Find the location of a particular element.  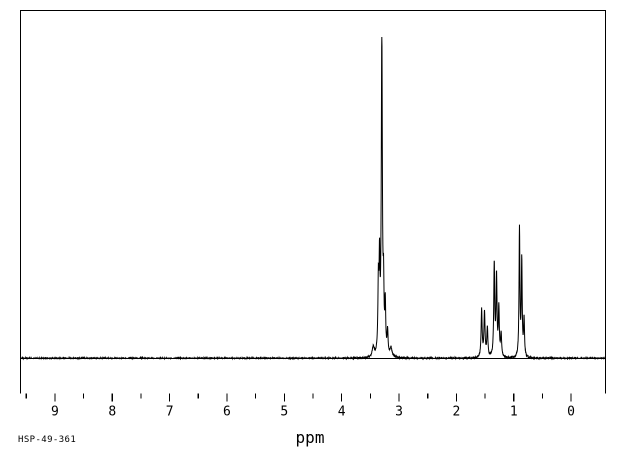

axis-tick-label: 9 is located at coordinates (55, 412).